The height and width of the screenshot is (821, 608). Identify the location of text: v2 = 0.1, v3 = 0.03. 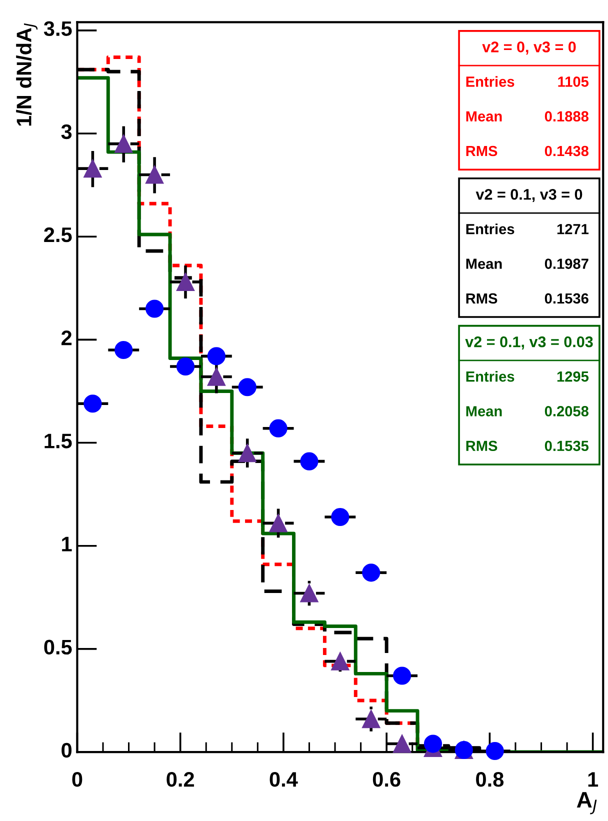
(529, 343).